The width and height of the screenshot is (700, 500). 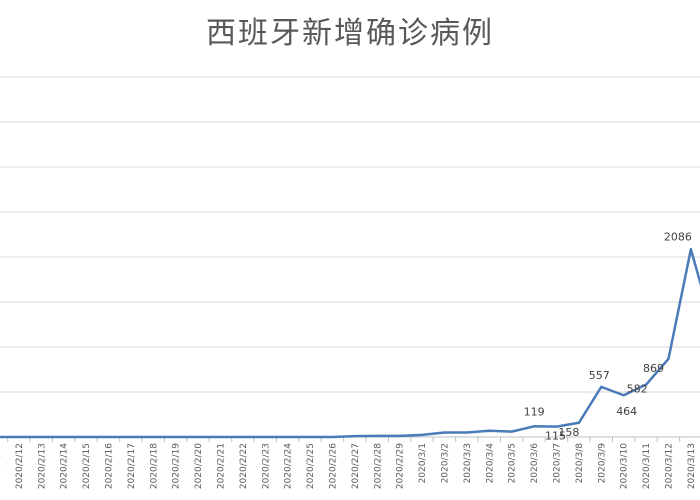 I want to click on x-tick-label: 2020/2/17, so click(x=132, y=466).